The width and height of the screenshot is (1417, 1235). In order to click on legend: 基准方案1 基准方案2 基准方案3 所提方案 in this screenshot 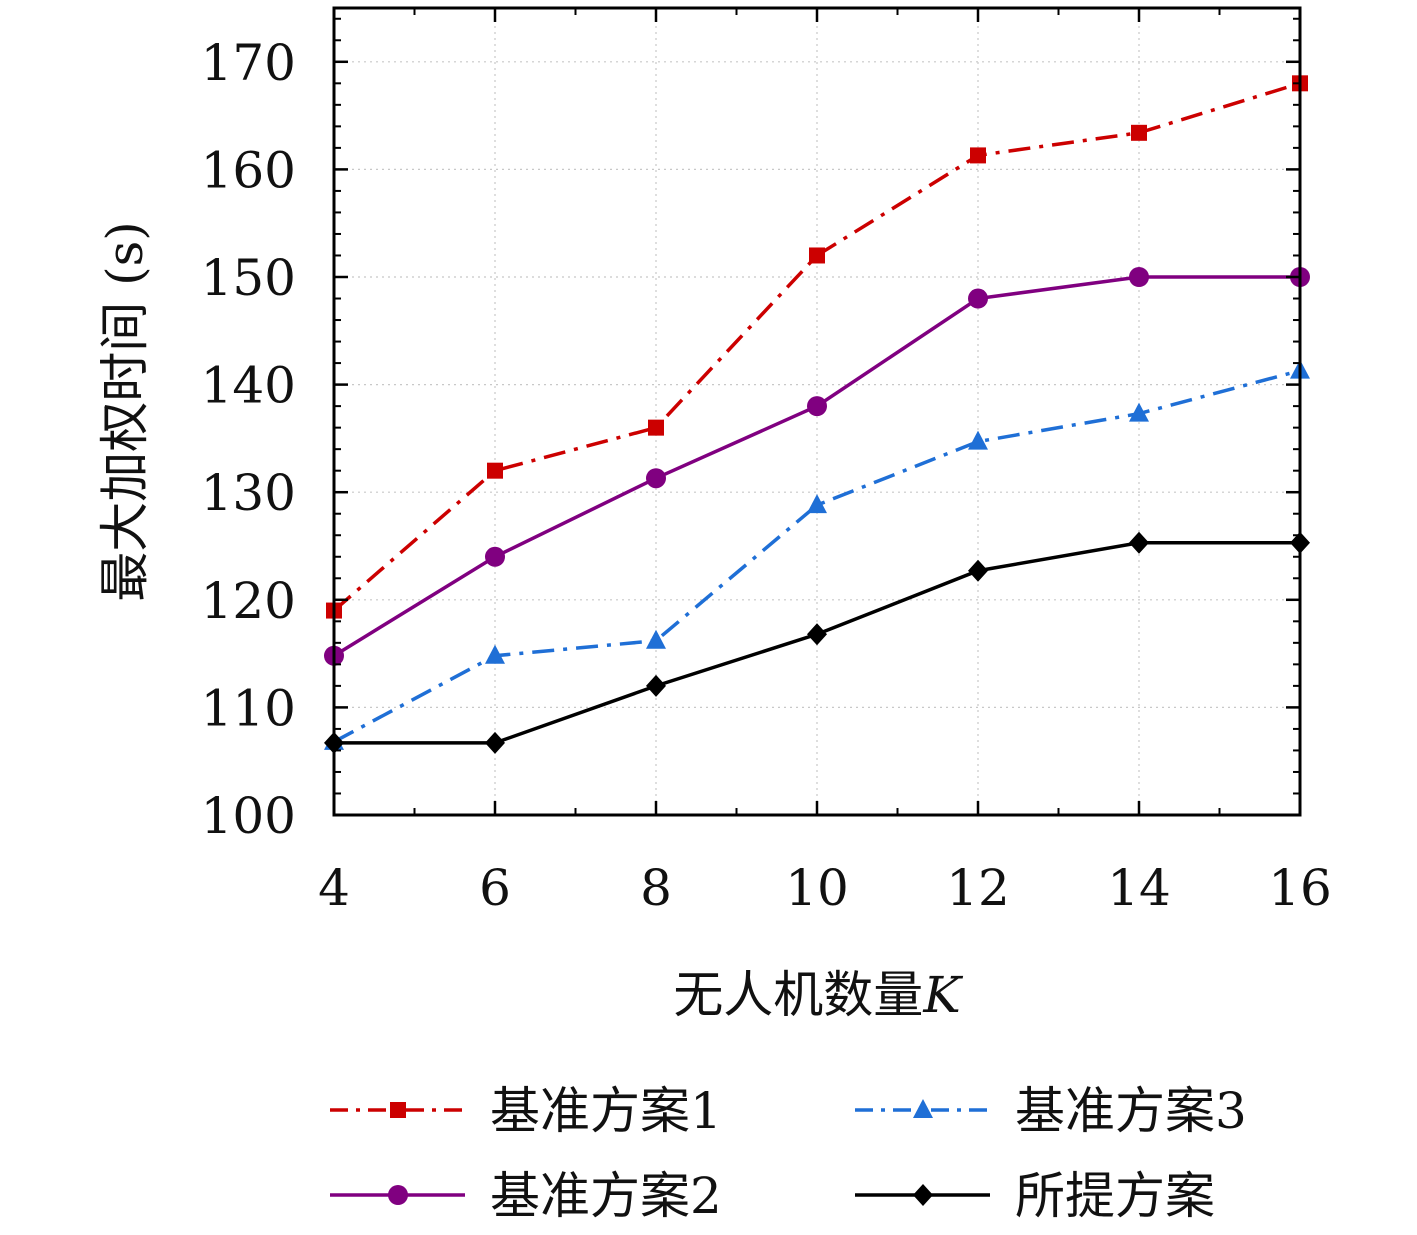, I will do `click(788, 1153)`.